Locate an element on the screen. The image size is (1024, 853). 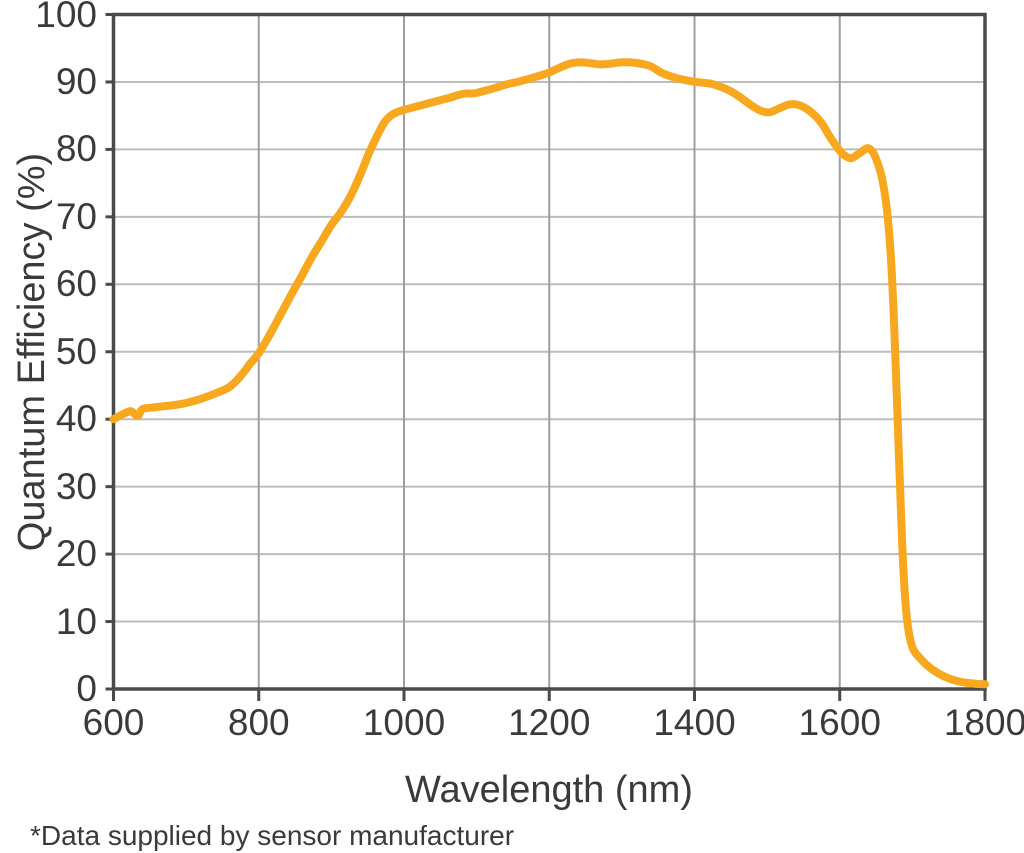
x-tick-label-1000: 1000 is located at coordinates (404, 722).